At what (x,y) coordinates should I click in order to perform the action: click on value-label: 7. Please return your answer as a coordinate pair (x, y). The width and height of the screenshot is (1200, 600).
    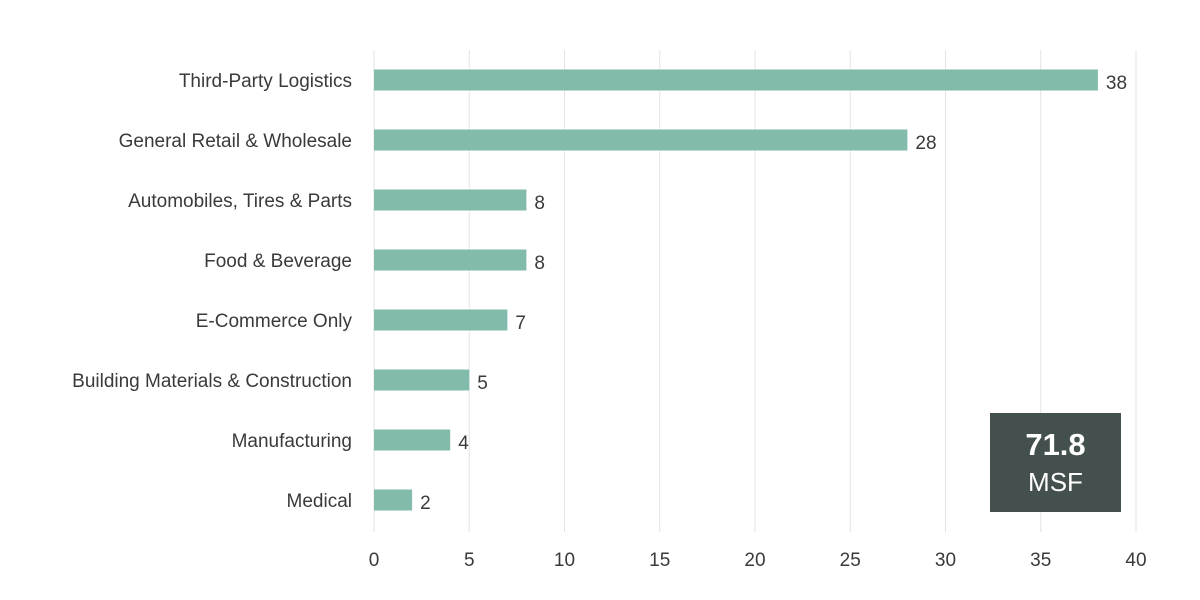
    Looking at the image, I should click on (520, 323).